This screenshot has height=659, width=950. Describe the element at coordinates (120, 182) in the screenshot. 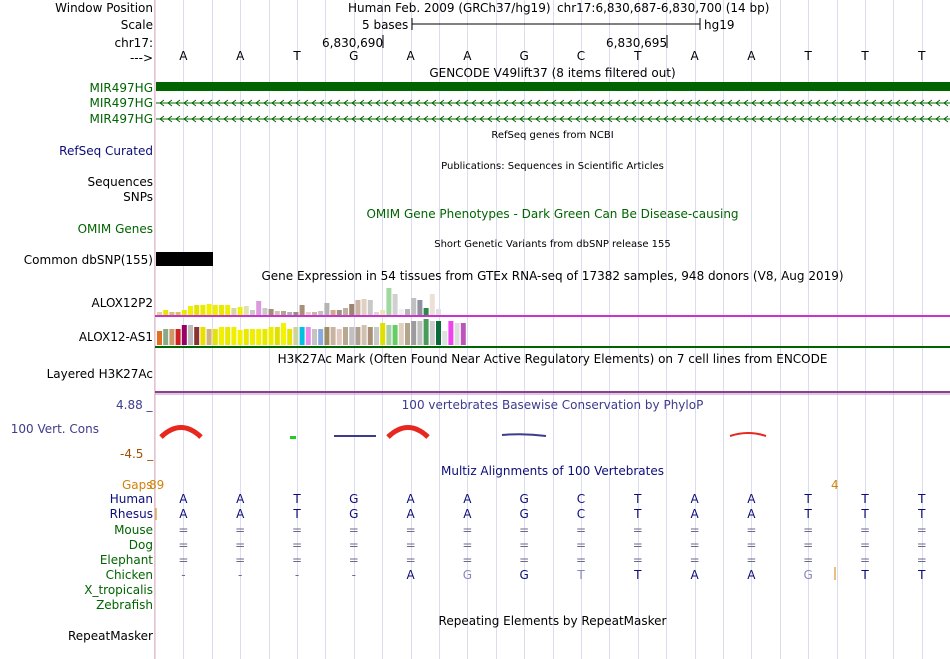

I see `sequences-label: Sequences` at that location.